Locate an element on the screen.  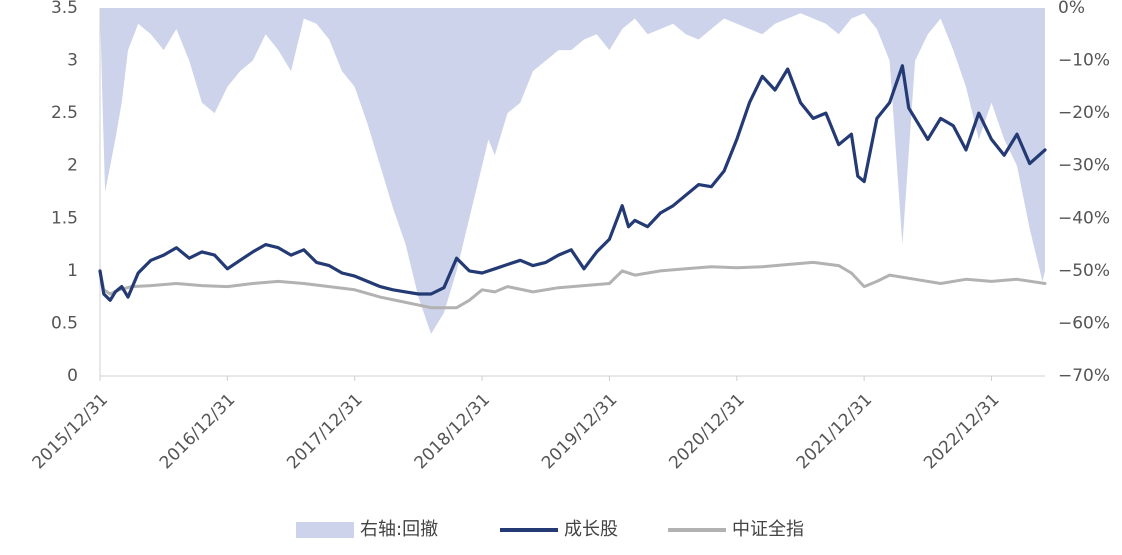
right-tick-label: −30% is located at coordinates (1084, 166).